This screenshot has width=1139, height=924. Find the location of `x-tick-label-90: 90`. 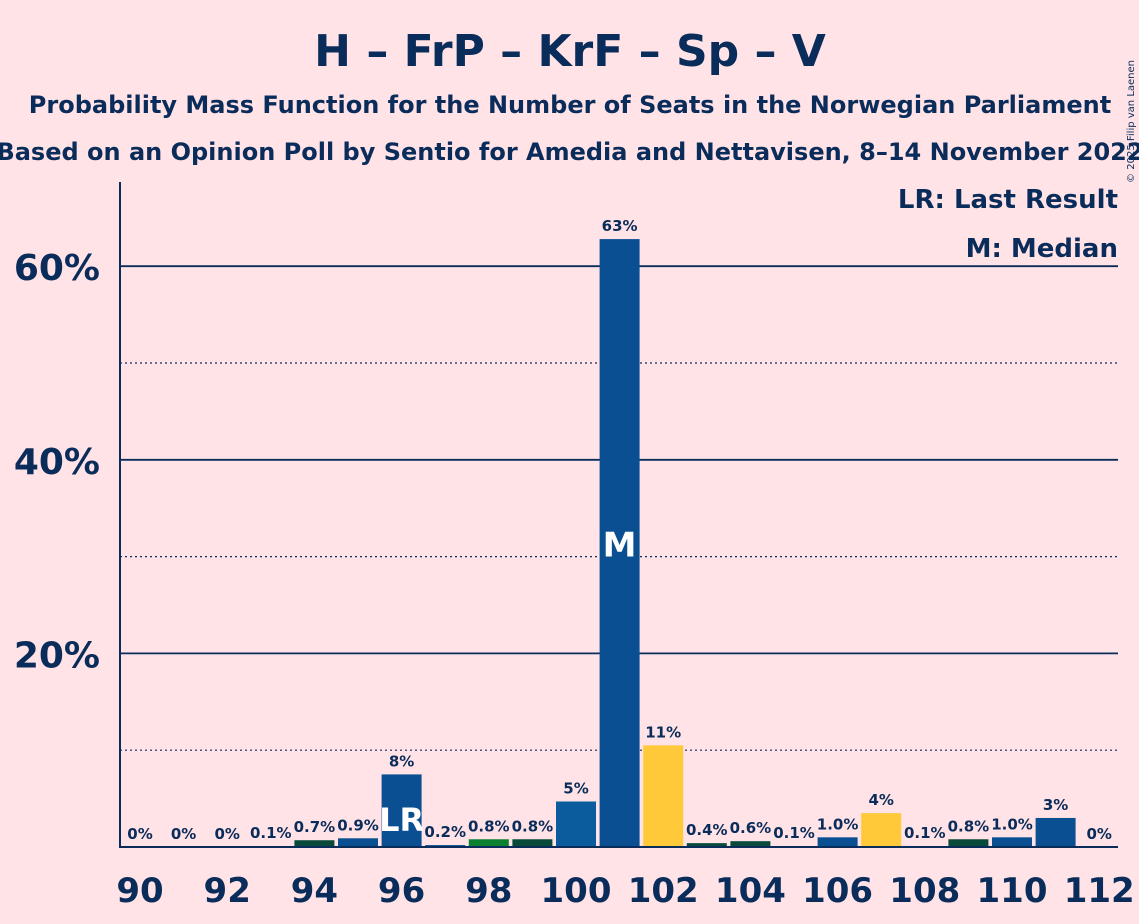

x-tick-label-90: 90 is located at coordinates (139, 891).